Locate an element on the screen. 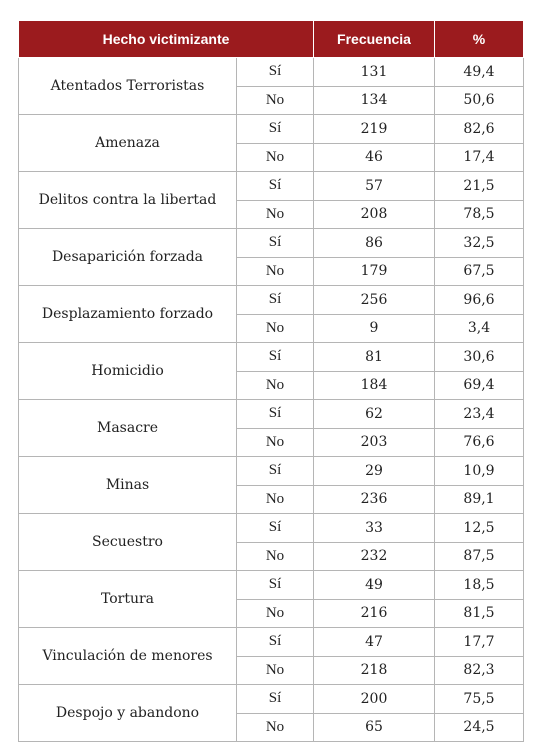 This screenshot has height=751, width=556. table-row: Minas Sí 29 10,9 is located at coordinates (271, 485).